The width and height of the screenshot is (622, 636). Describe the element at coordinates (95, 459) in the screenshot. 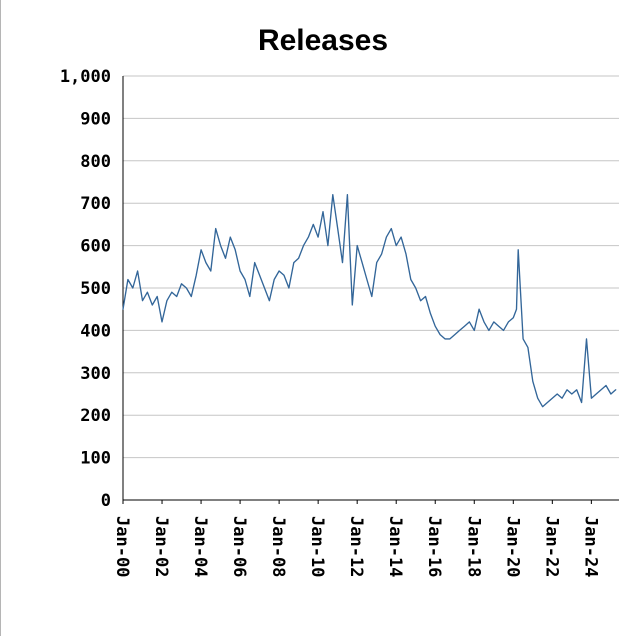

I see `y-tick-label: 100` at that location.